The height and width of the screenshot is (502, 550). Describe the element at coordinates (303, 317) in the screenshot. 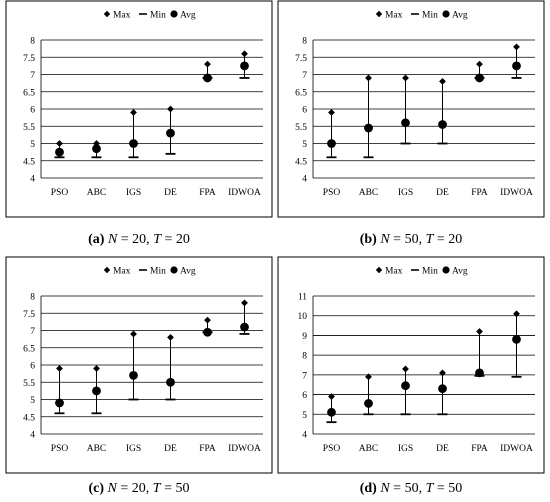

I see `y-tick-label: 10` at that location.